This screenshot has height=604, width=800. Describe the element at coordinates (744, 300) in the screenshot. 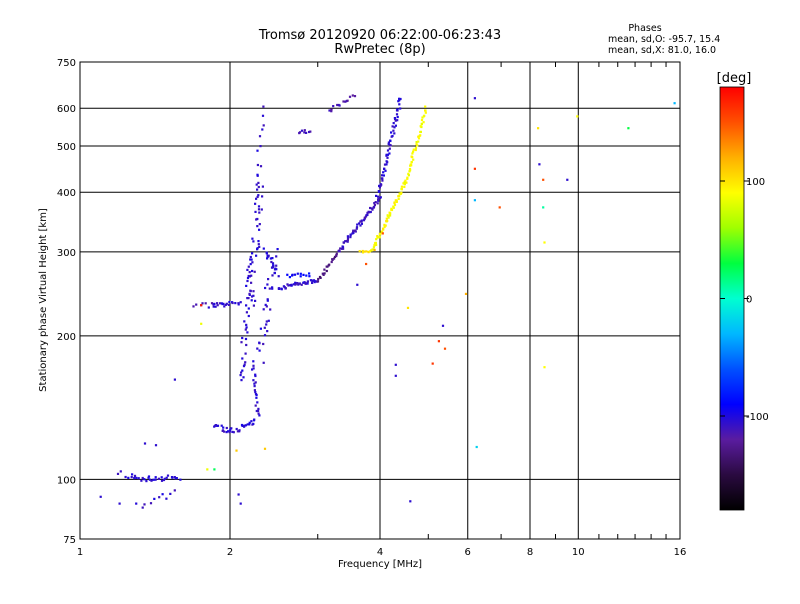

I see `colorbar-ticks: -100 0 100` at that location.